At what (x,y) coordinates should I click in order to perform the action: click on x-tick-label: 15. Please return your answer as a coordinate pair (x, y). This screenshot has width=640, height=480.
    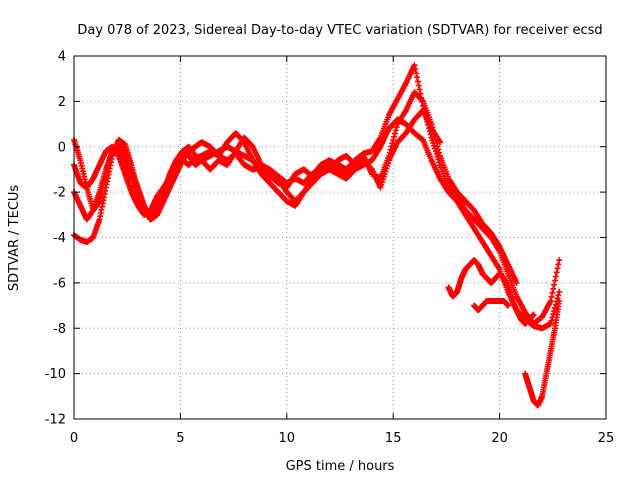
    Looking at the image, I should click on (393, 438).